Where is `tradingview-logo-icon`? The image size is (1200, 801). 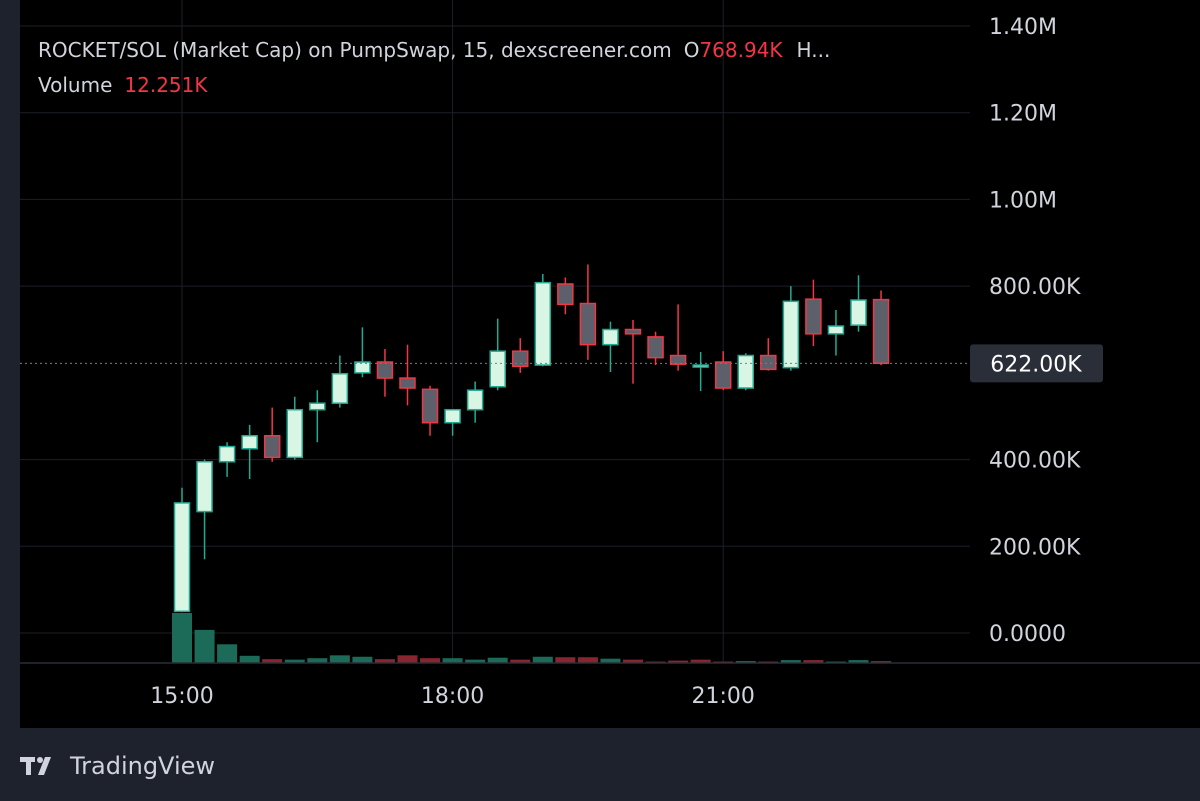 tradingview-logo-icon is located at coordinates (35, 766).